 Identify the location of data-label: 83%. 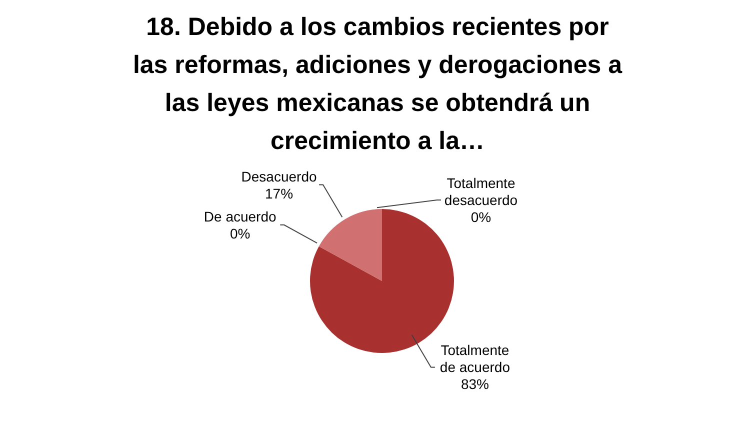
(474, 384).